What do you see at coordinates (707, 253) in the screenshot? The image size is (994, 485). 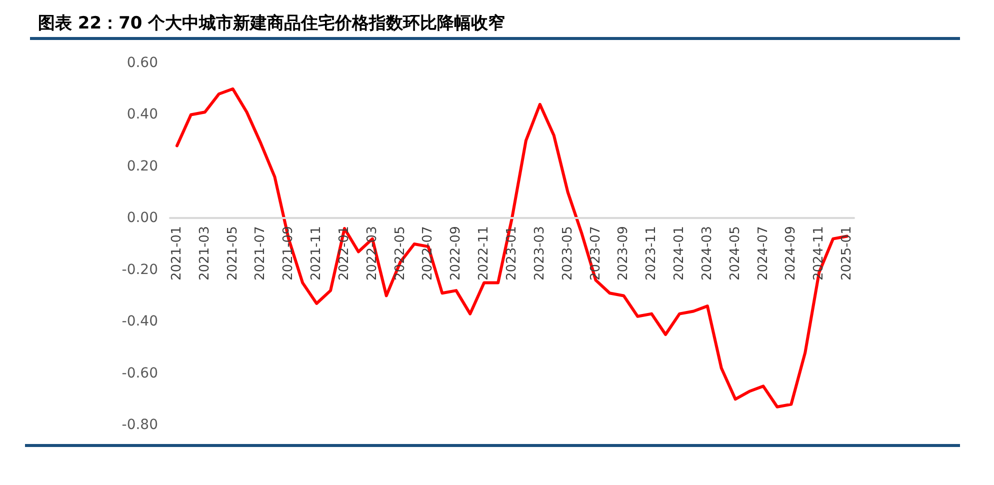 I see `x-tick-label: 2024-03` at bounding box center [707, 253].